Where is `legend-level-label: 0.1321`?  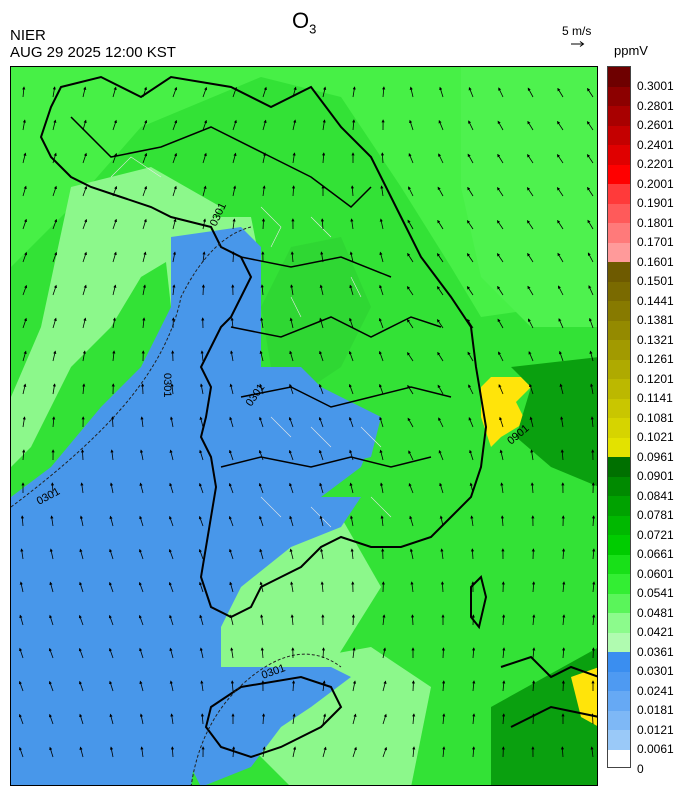 legend-level-label: 0.1321 is located at coordinates (655, 339).